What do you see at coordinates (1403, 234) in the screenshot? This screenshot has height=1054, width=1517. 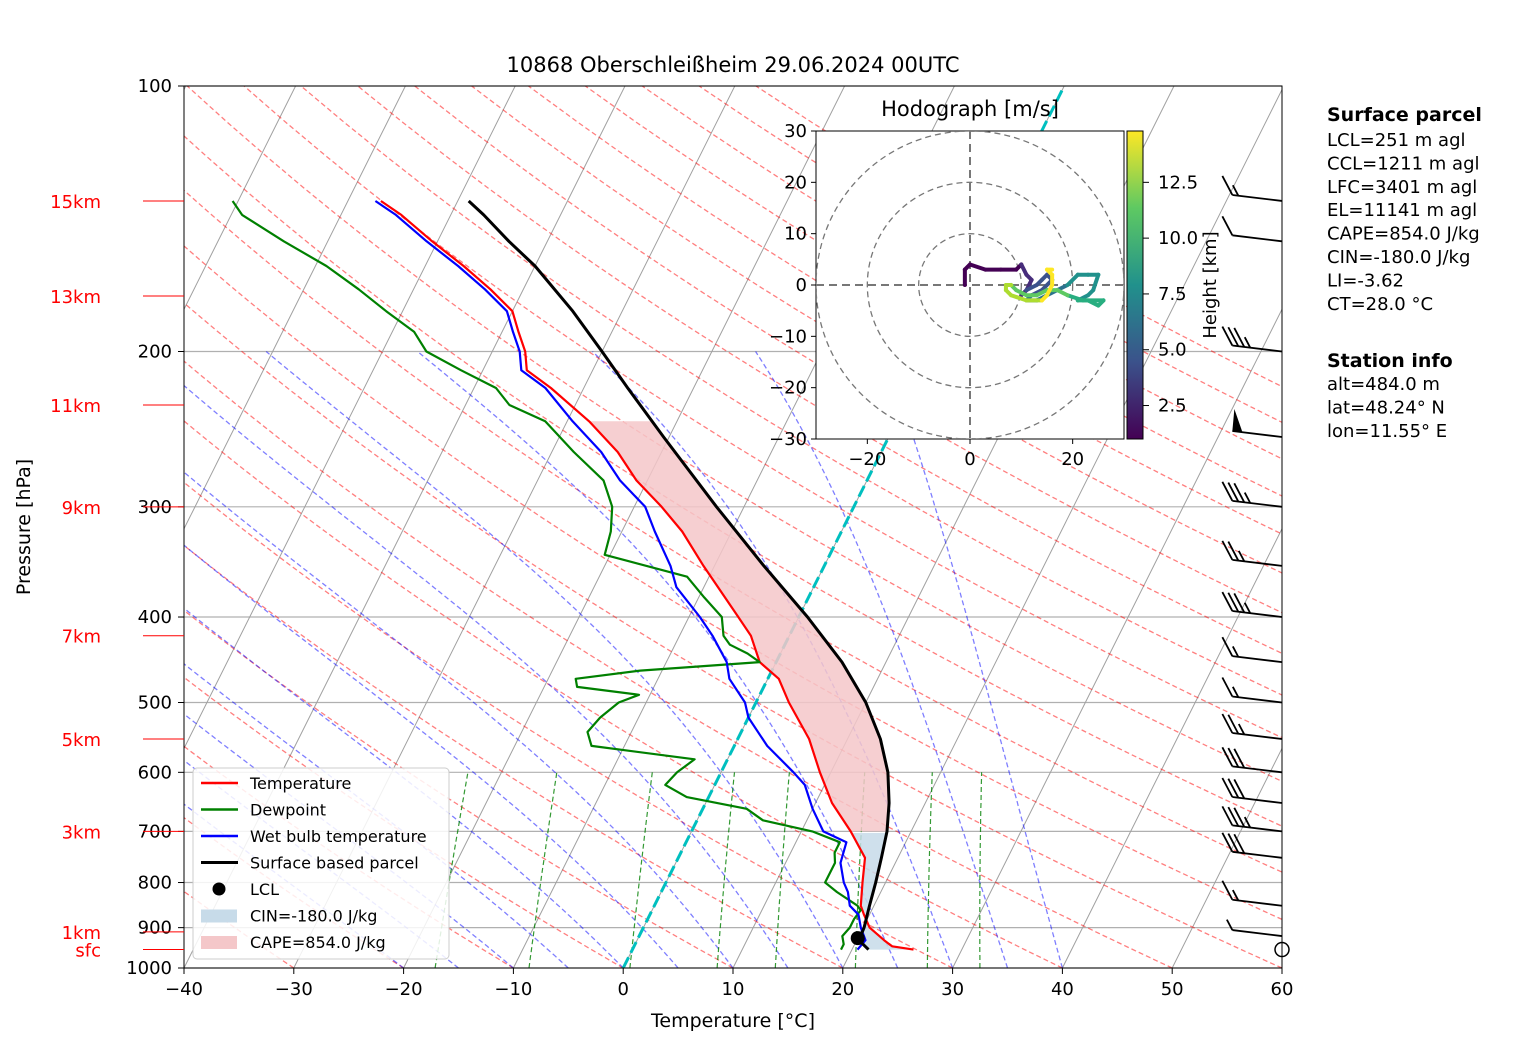 I see `parcel-stat: CAPE=854.0 J/kg` at bounding box center [1403, 234].